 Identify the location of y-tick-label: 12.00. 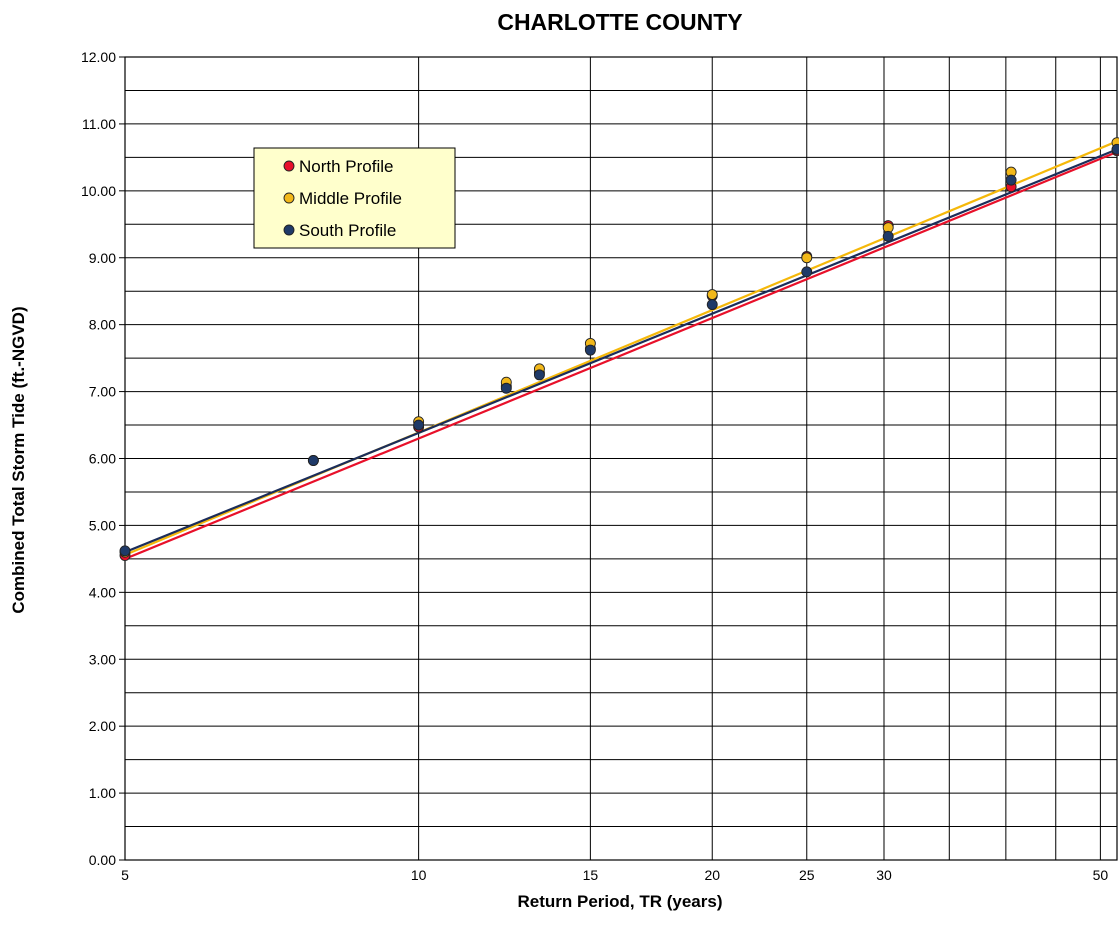
(98, 57).